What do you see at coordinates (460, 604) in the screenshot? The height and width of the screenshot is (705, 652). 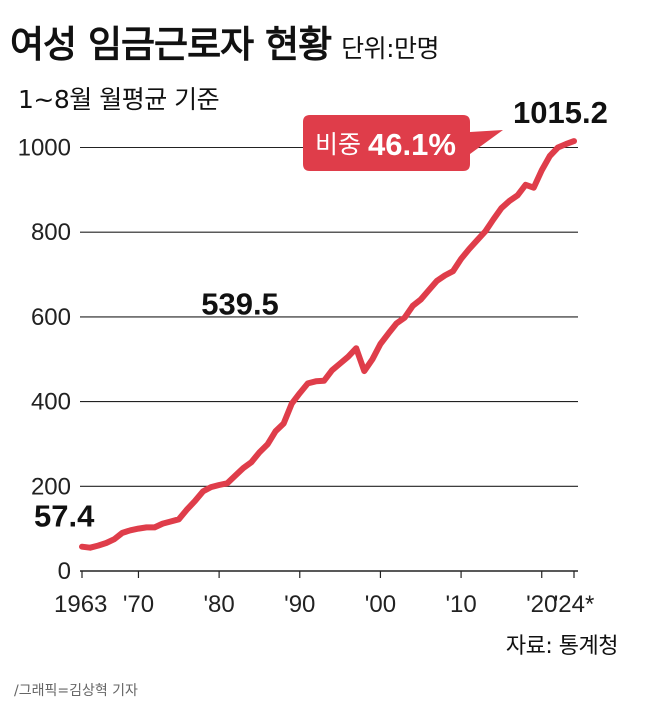 I see `x-tick-label: '10` at bounding box center [460, 604].